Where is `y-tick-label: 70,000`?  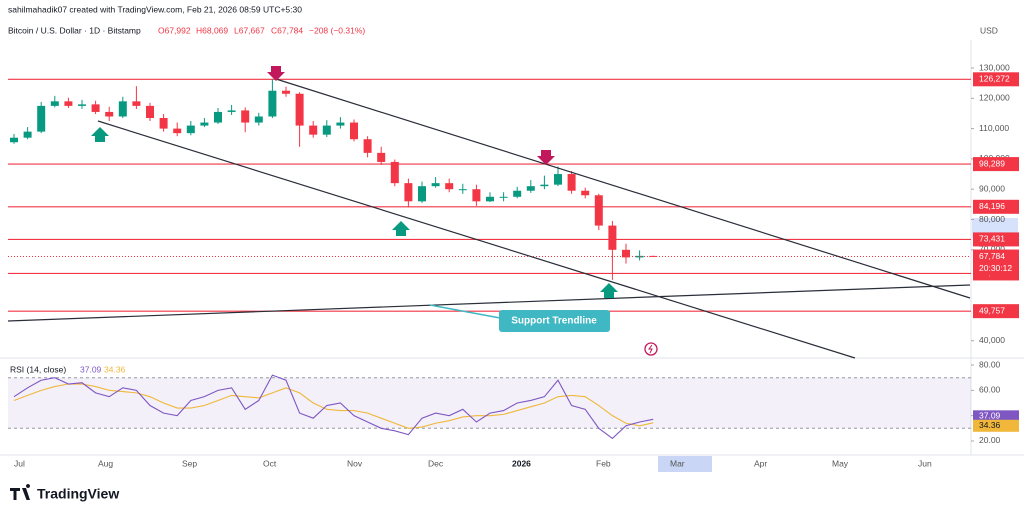 y-tick-label: 70,000 is located at coordinates (992, 249).